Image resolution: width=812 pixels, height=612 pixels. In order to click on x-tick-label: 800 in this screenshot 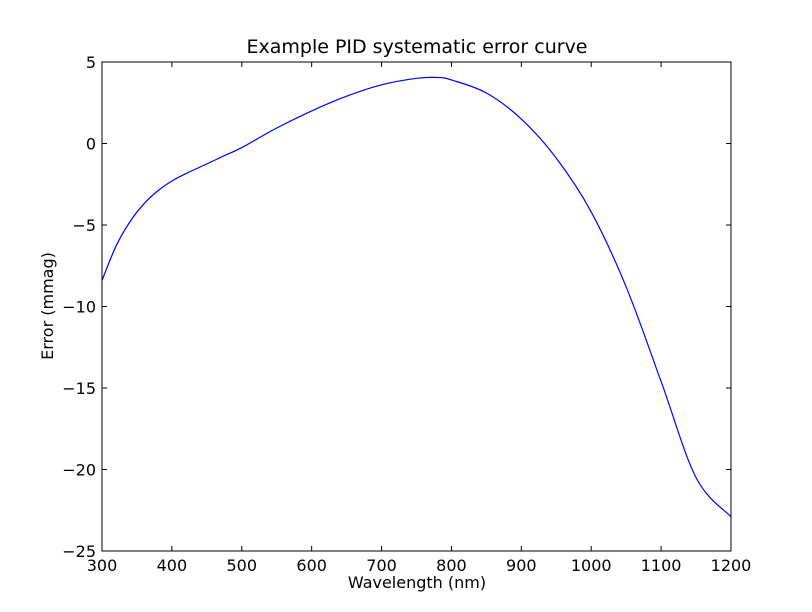, I will do `click(451, 565)`.